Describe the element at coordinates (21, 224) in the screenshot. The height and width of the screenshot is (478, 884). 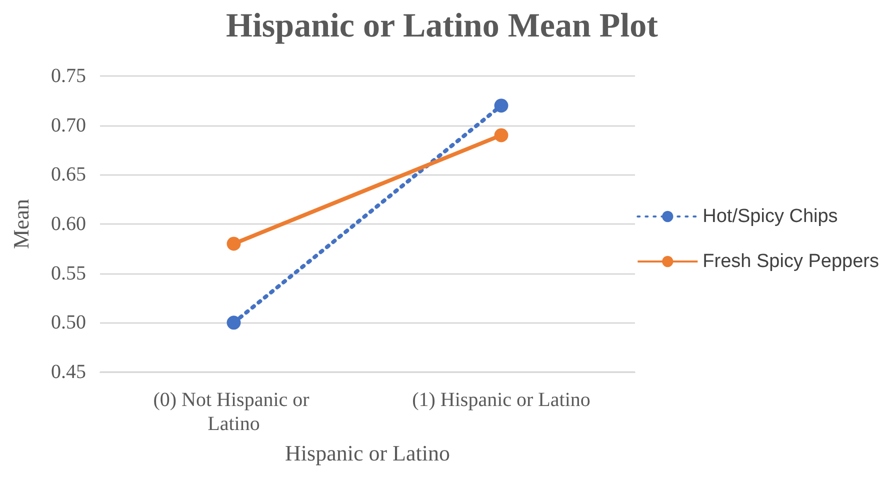
I see `y-axis-title: Mean` at that location.